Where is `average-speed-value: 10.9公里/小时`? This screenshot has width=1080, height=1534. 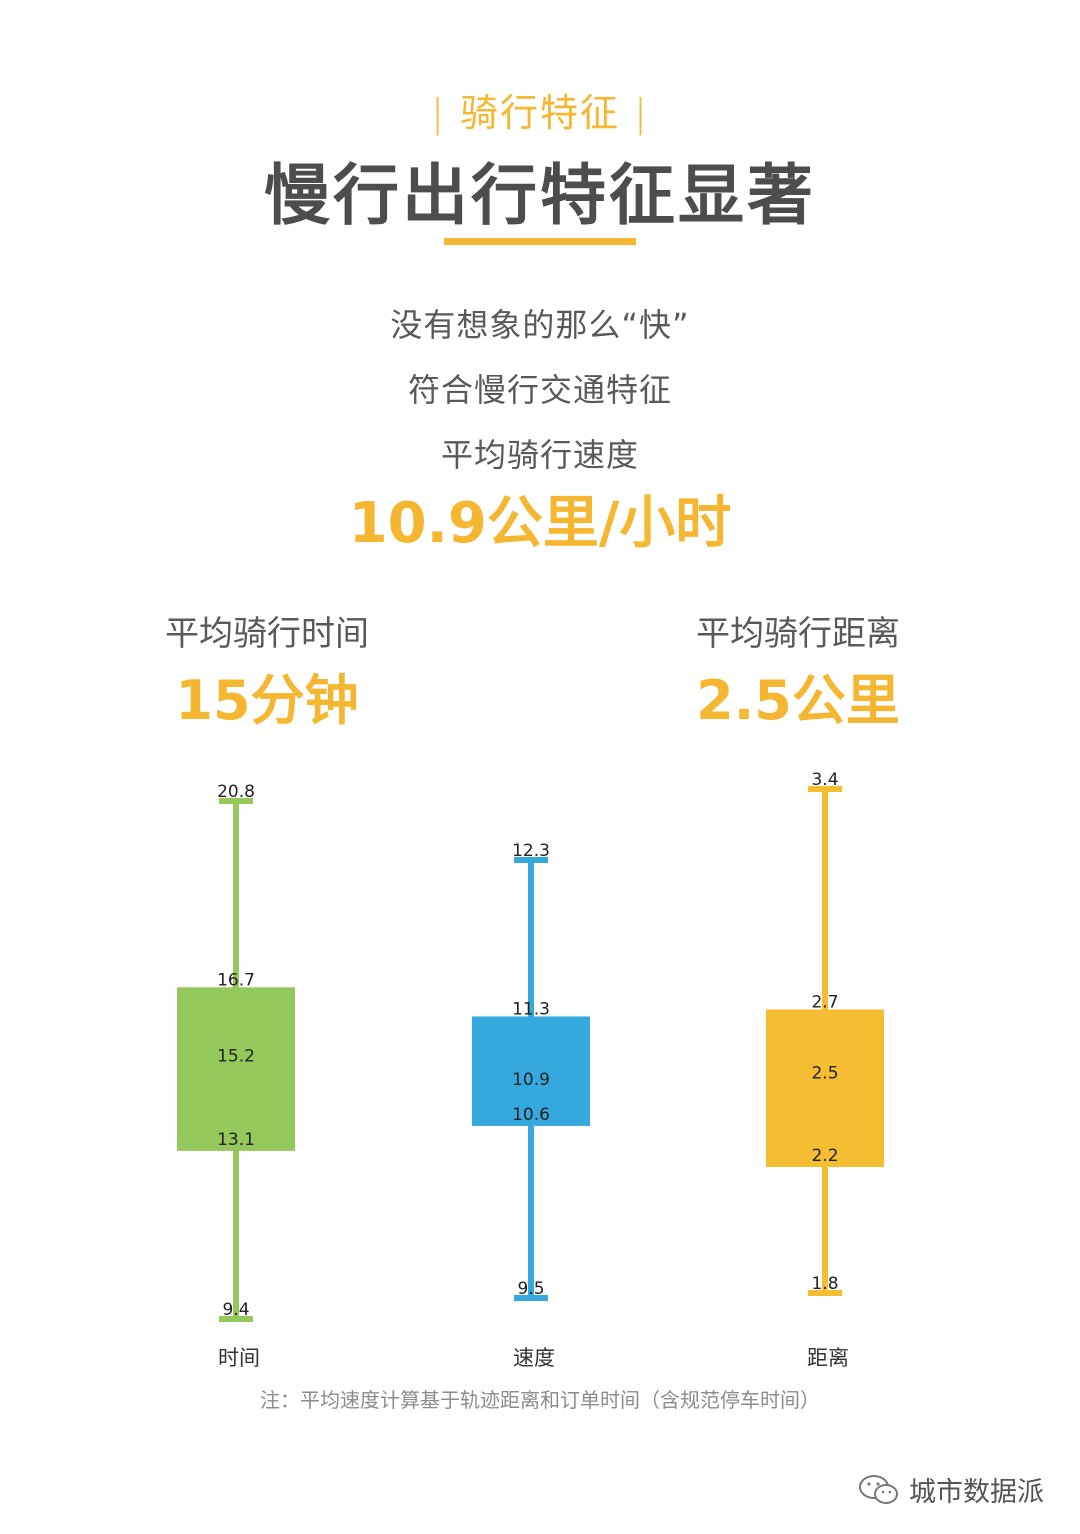
average-speed-value: 10.9公里/小时 is located at coordinates (540, 523).